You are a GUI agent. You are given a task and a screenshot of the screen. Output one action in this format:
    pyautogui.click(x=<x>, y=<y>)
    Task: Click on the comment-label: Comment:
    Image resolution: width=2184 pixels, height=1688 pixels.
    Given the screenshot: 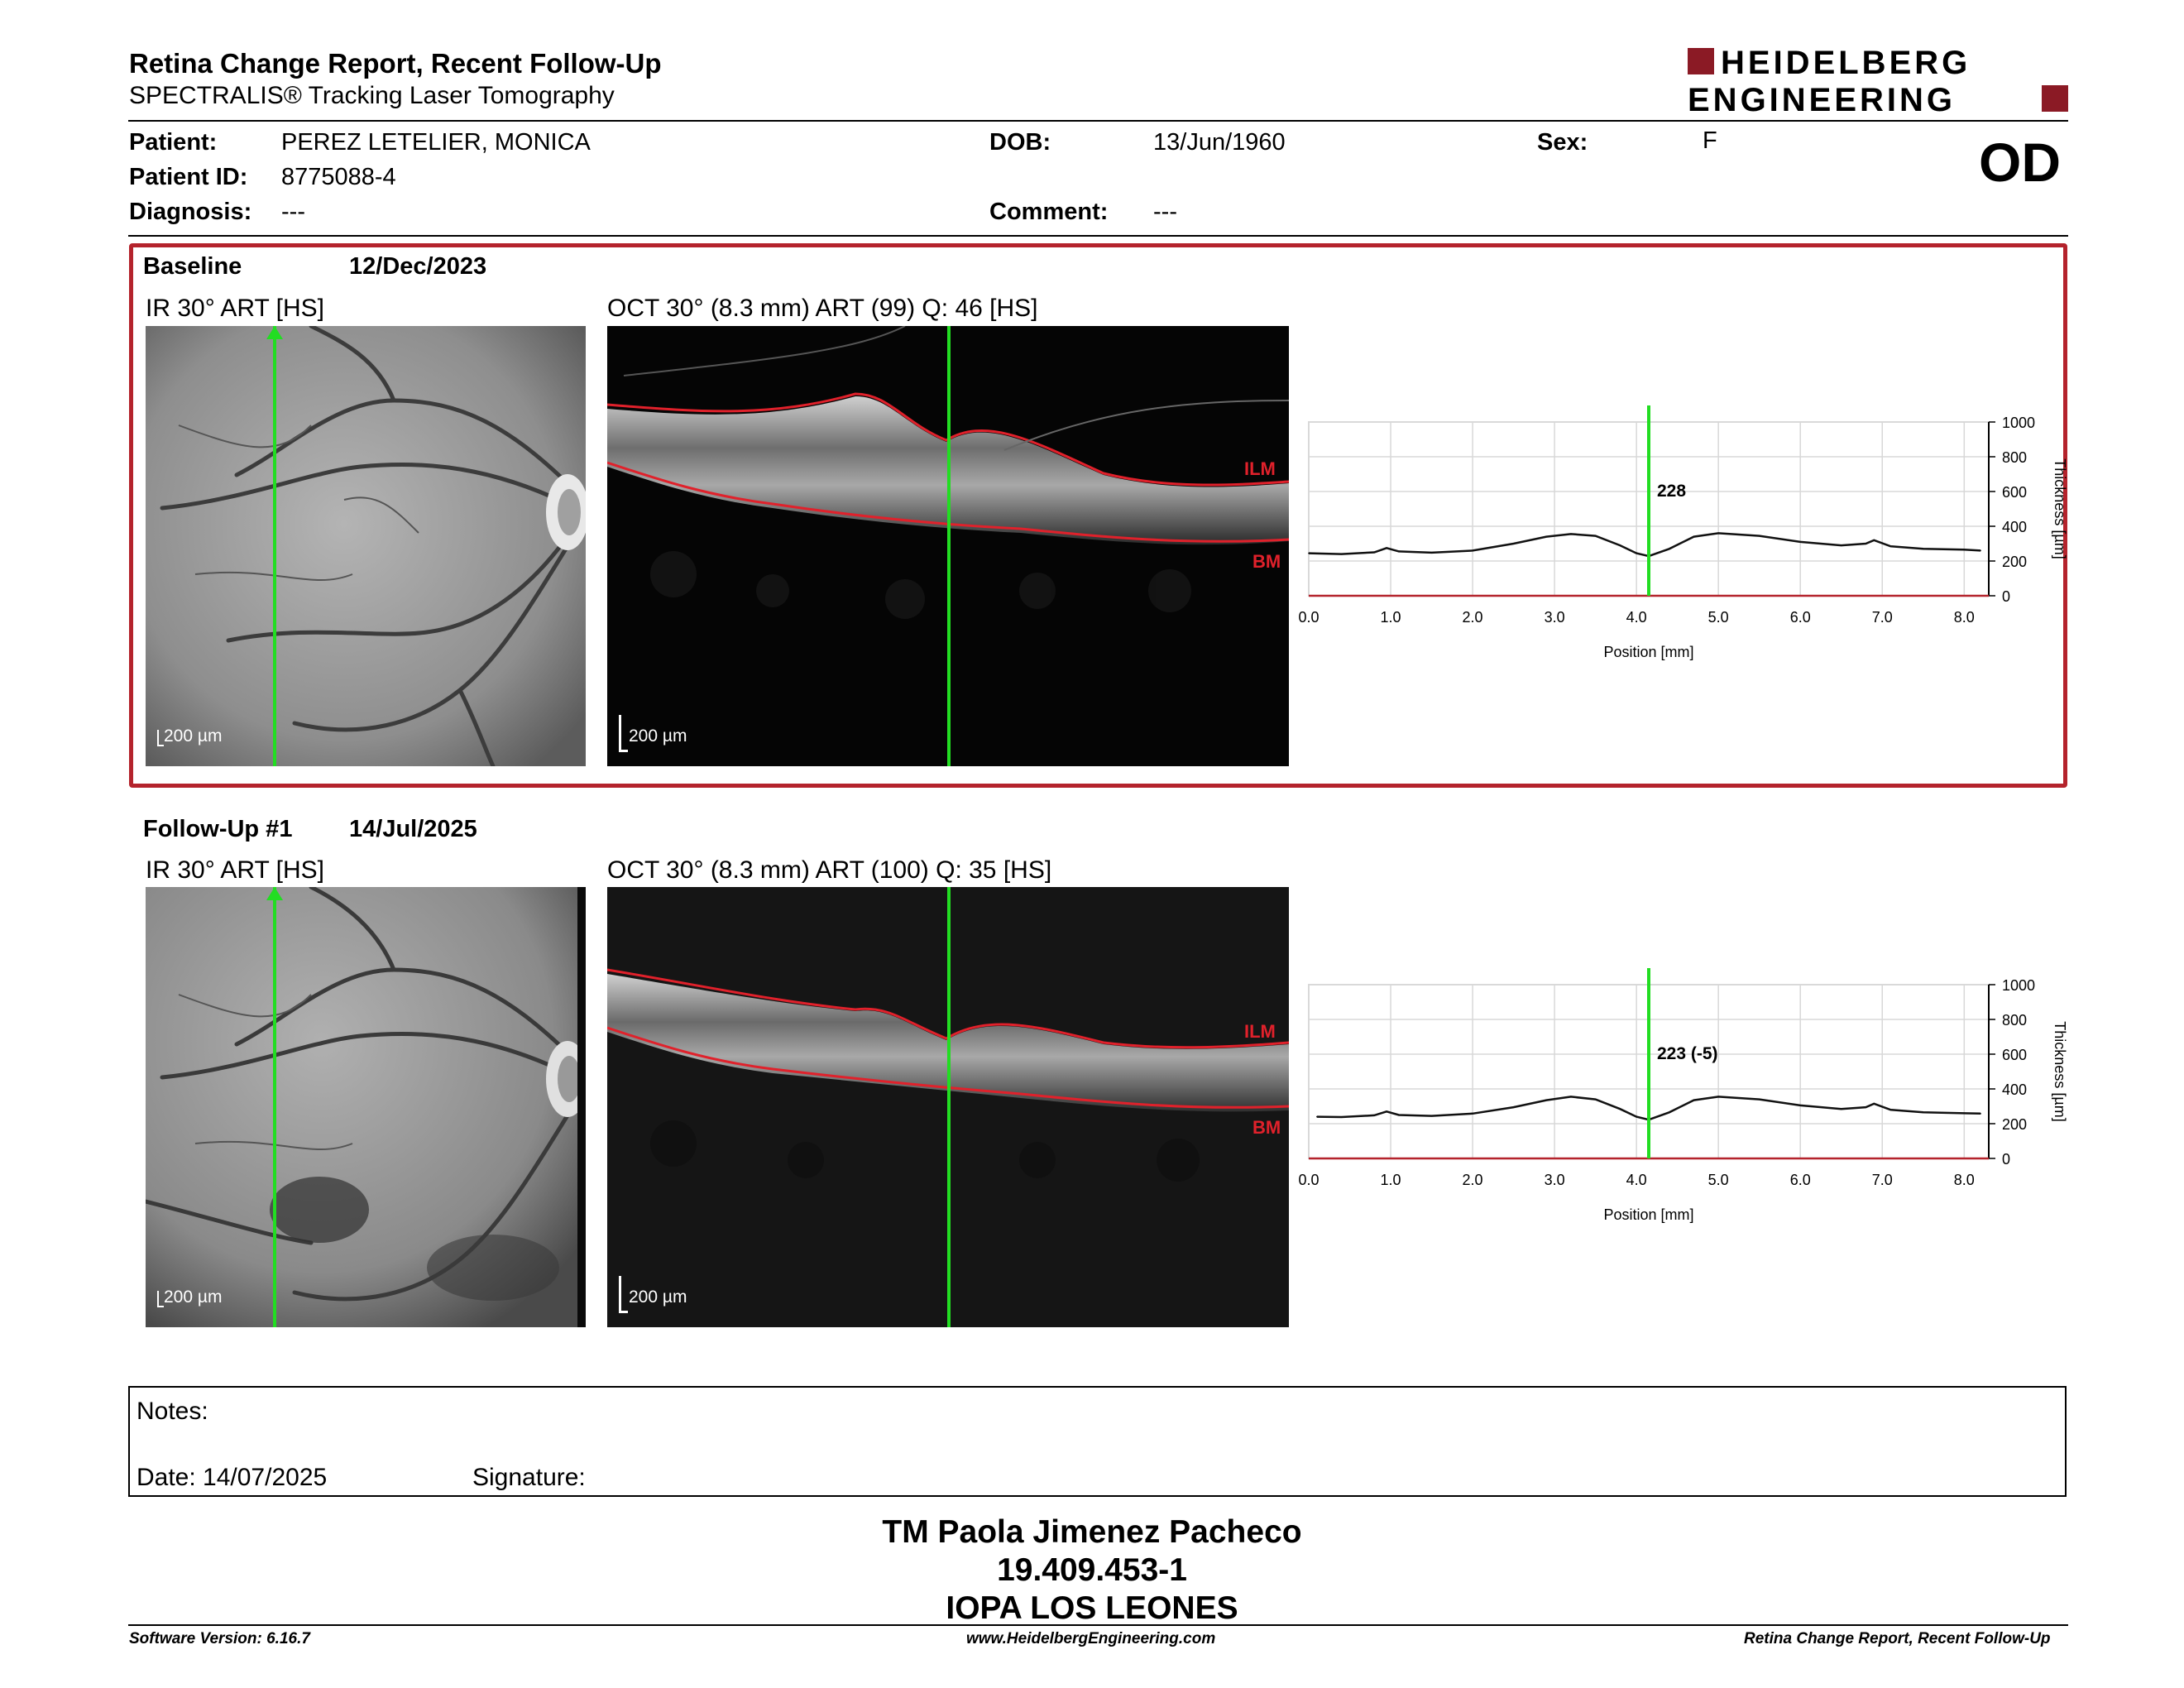 What is the action you would take?
    pyautogui.click(x=1049, y=212)
    